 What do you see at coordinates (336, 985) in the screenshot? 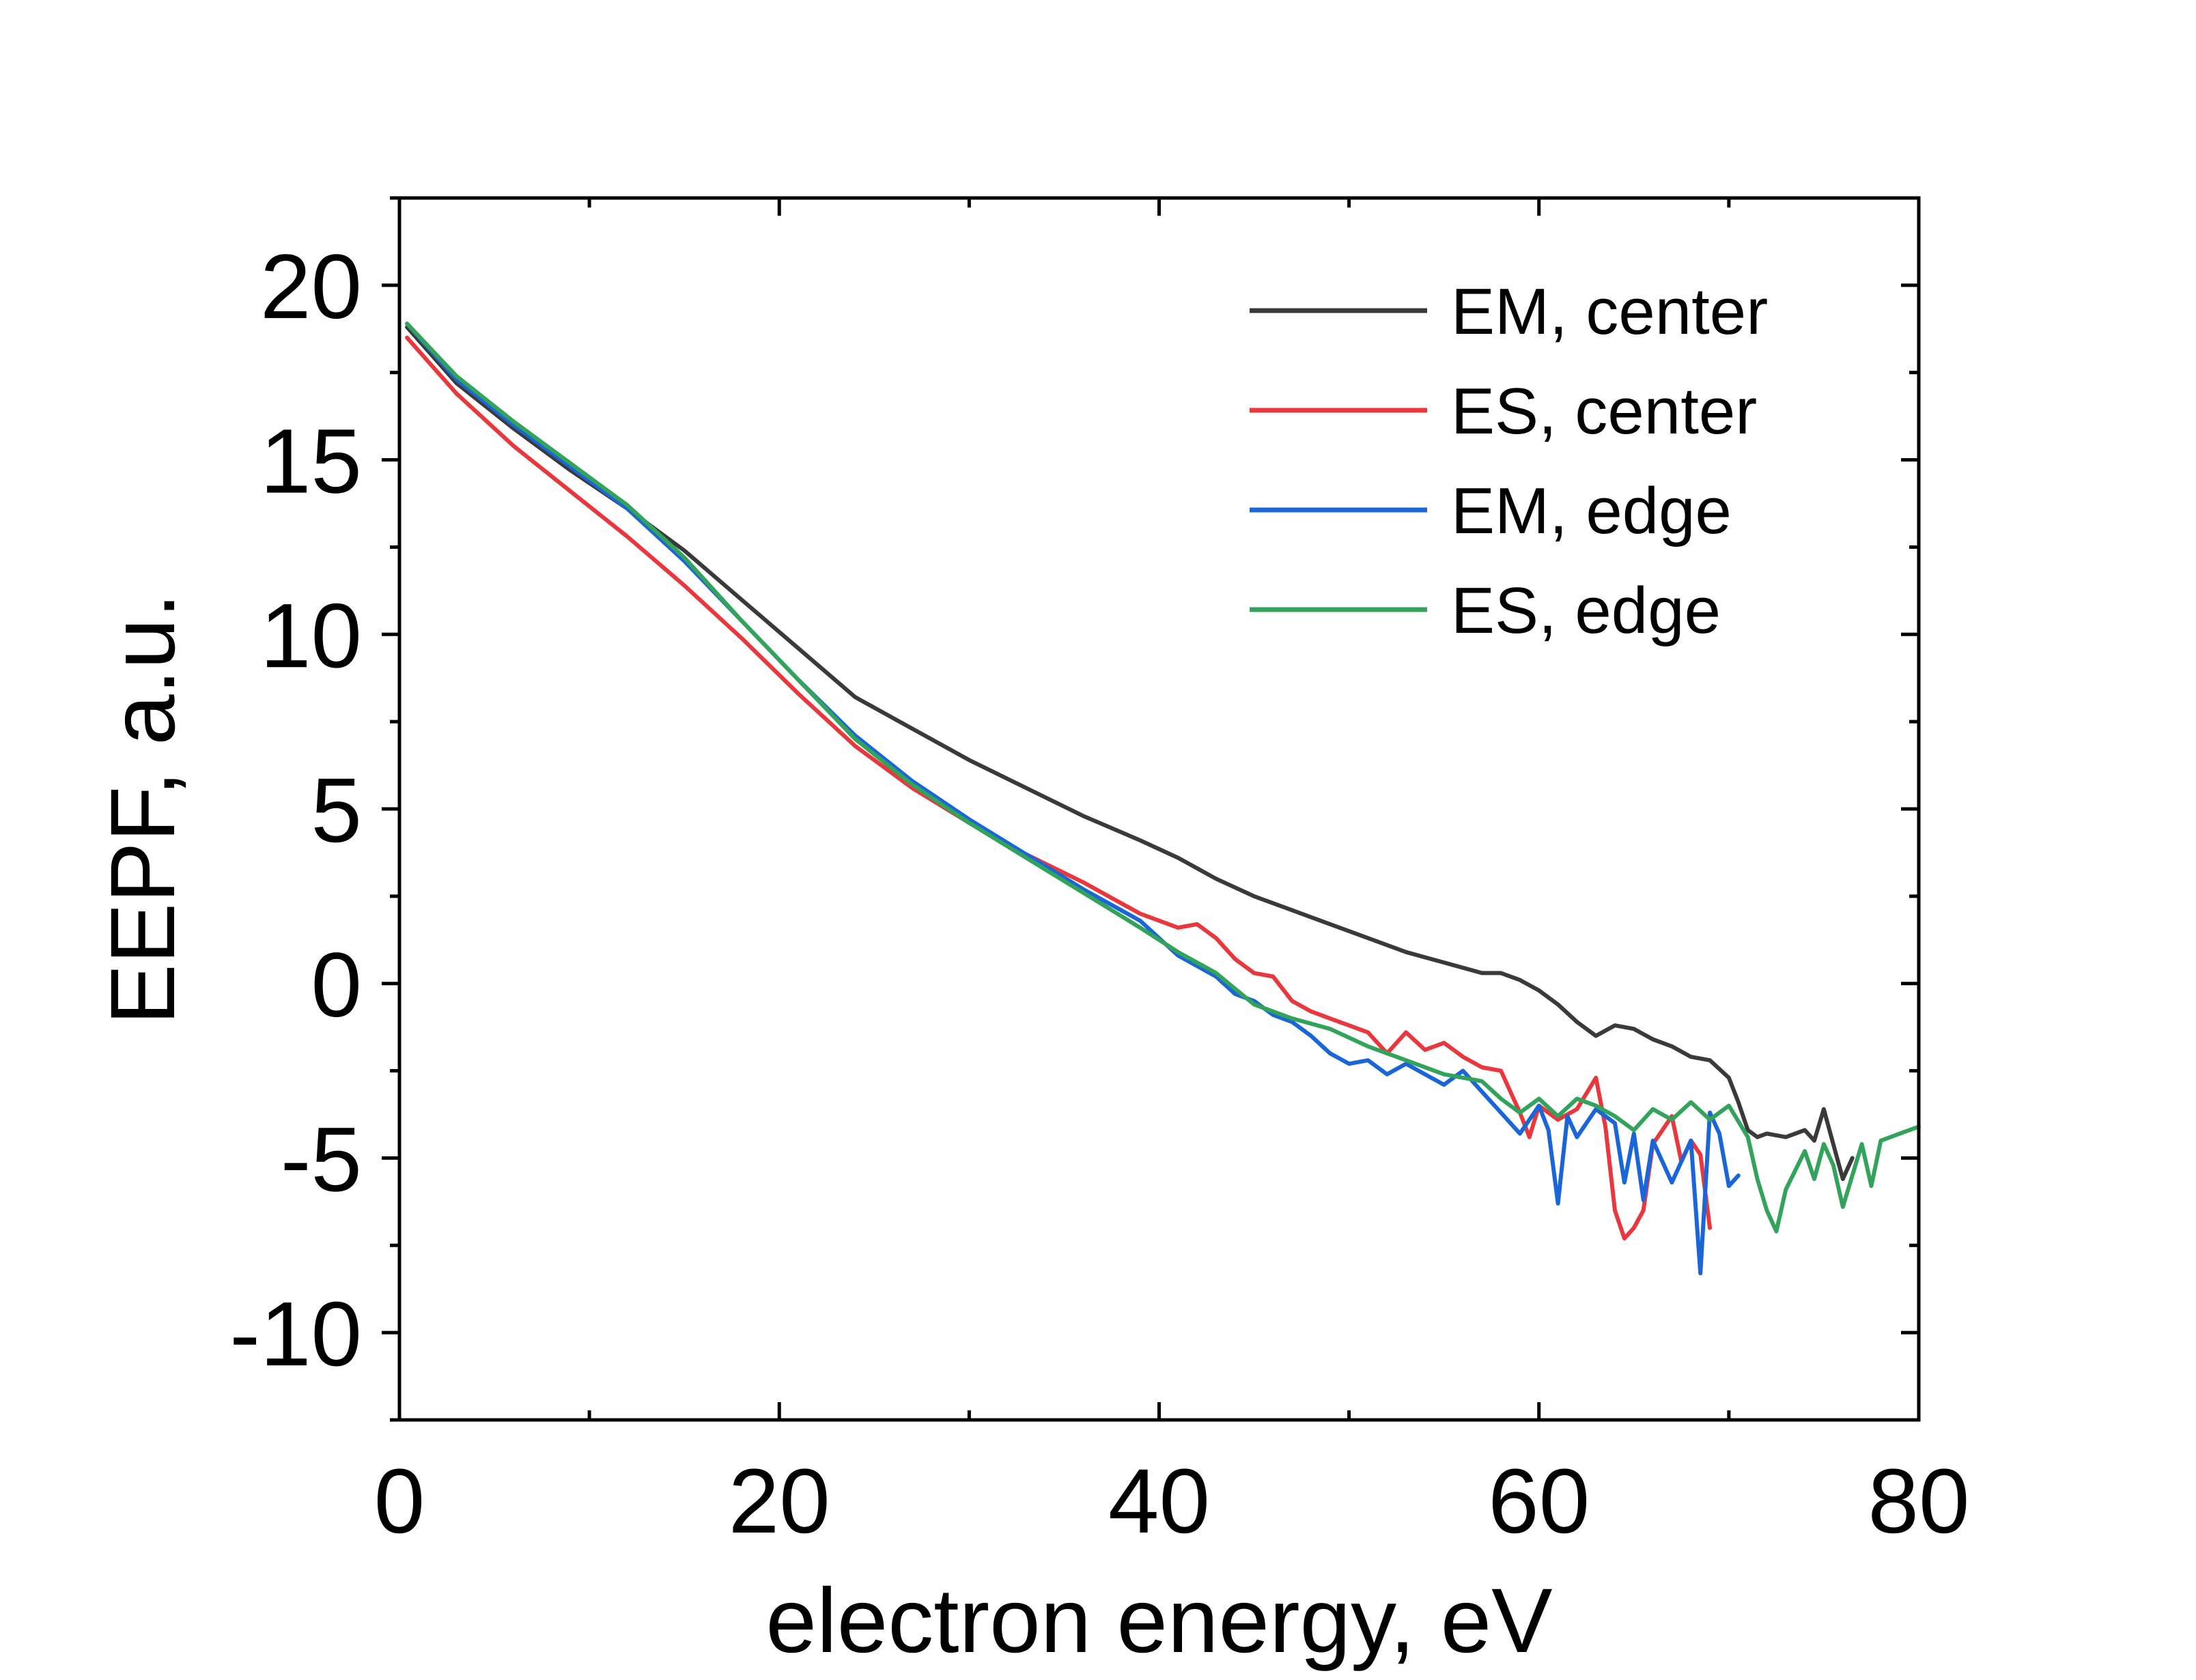
I see `y-tick-label: 0` at bounding box center [336, 985].